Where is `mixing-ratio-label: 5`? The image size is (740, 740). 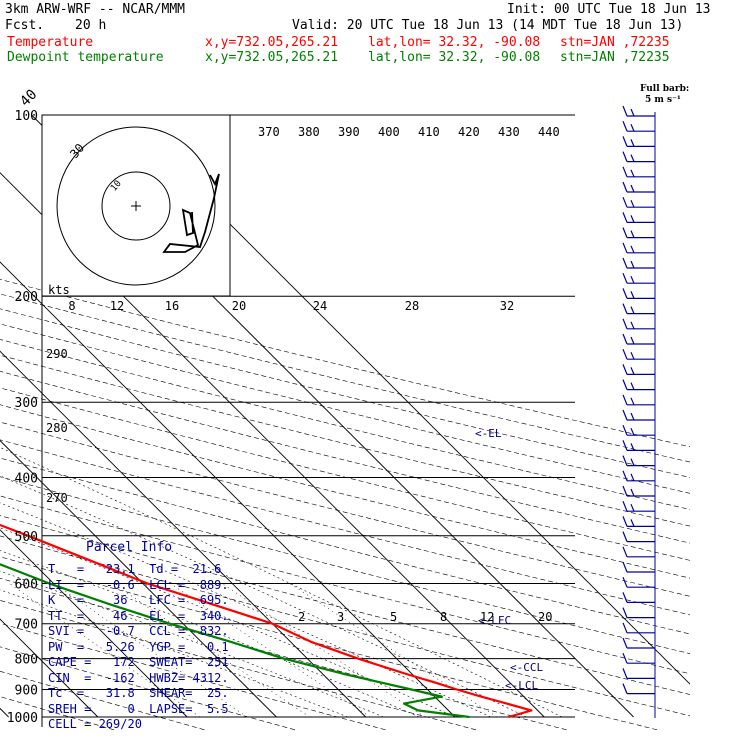 mixing-ratio-label: 5 is located at coordinates (393, 617).